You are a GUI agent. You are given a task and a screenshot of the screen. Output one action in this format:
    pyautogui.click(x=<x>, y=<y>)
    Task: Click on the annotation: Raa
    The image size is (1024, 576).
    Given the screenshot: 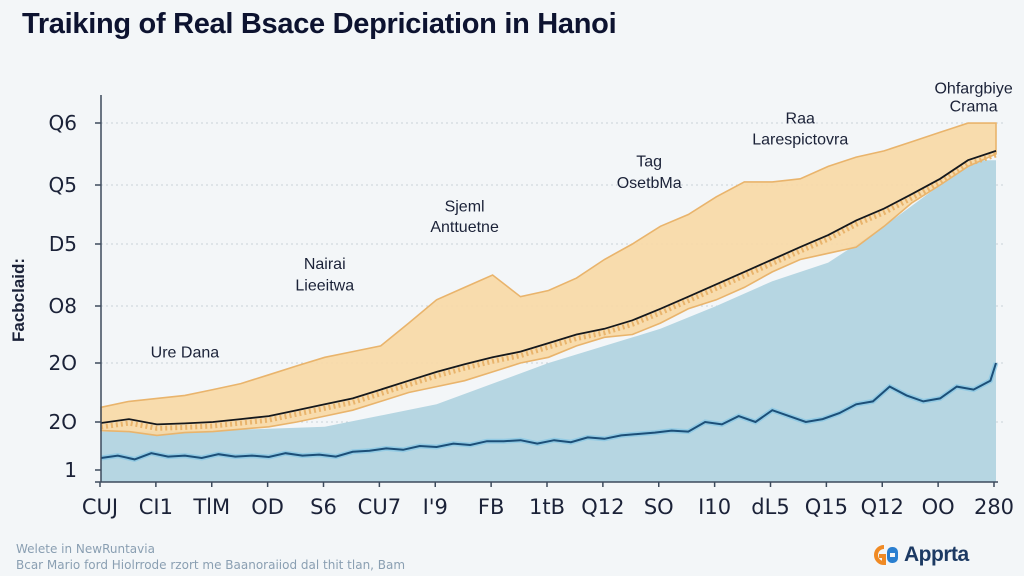 What is the action you would take?
    pyautogui.click(x=800, y=119)
    